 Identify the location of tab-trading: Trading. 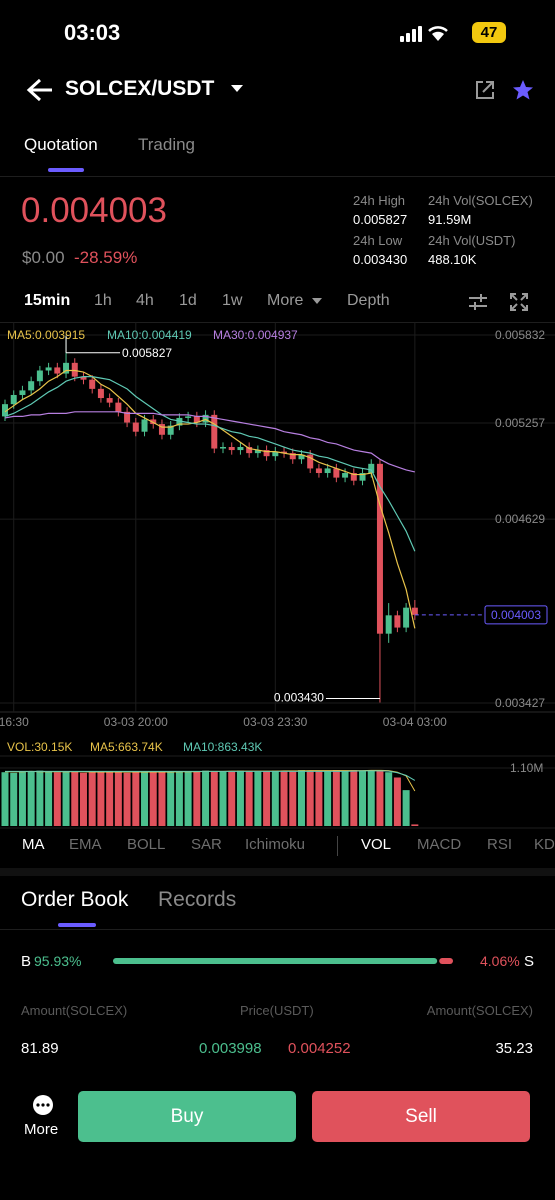
(167, 144).